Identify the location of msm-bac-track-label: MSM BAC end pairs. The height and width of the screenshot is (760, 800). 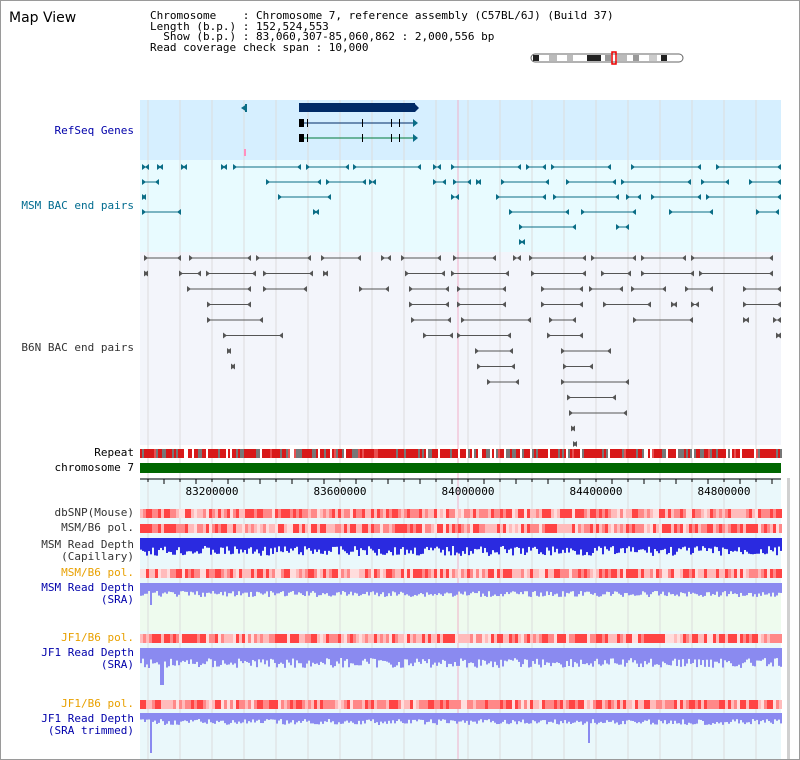
(77, 205).